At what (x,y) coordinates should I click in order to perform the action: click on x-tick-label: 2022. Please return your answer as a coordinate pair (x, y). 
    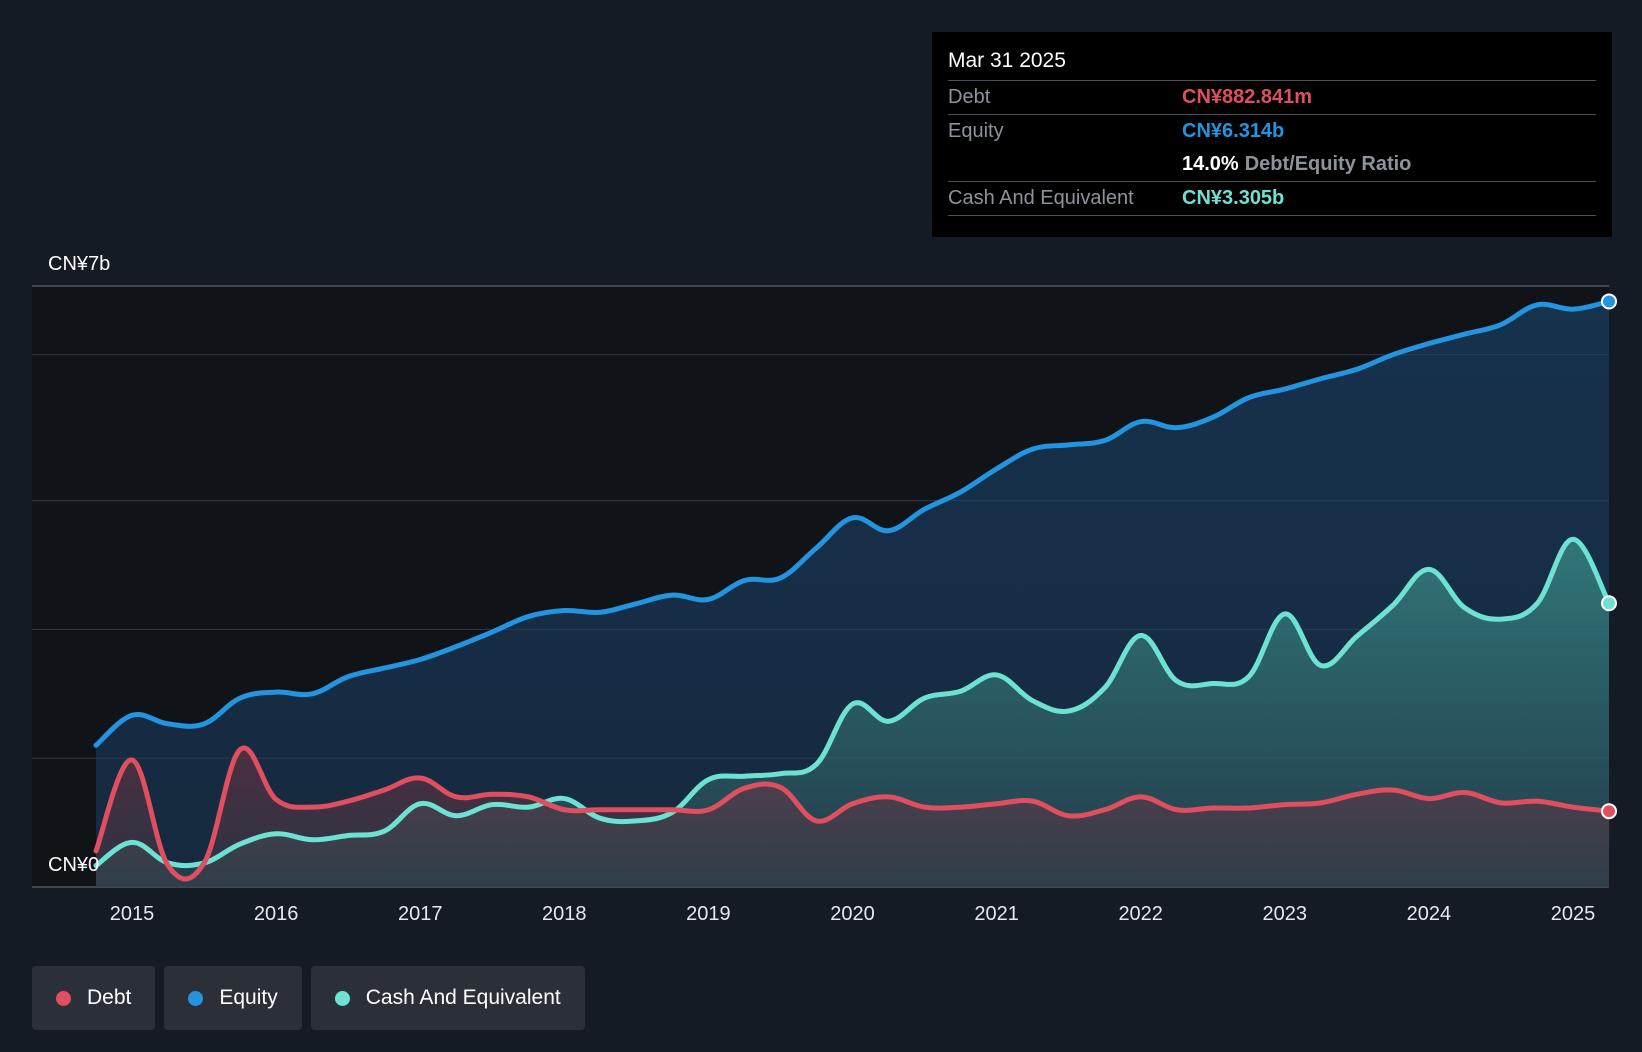
    Looking at the image, I should click on (1140, 914).